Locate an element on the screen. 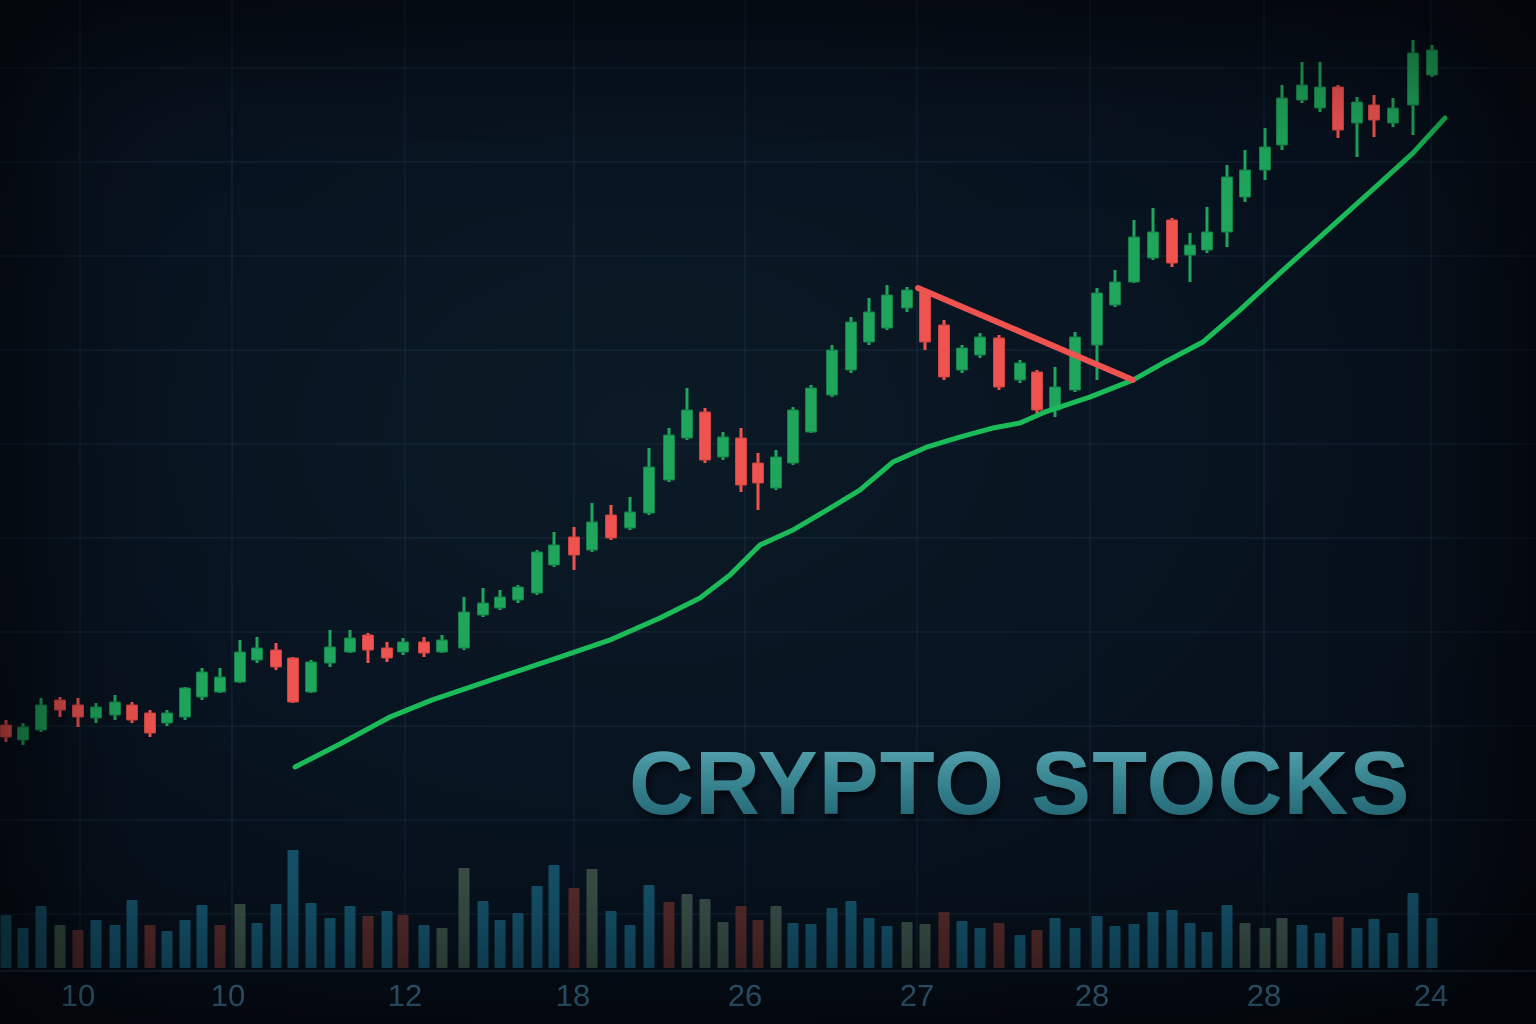 The height and width of the screenshot is (1024, 1536). x-tick-label: 24 is located at coordinates (1431, 995).